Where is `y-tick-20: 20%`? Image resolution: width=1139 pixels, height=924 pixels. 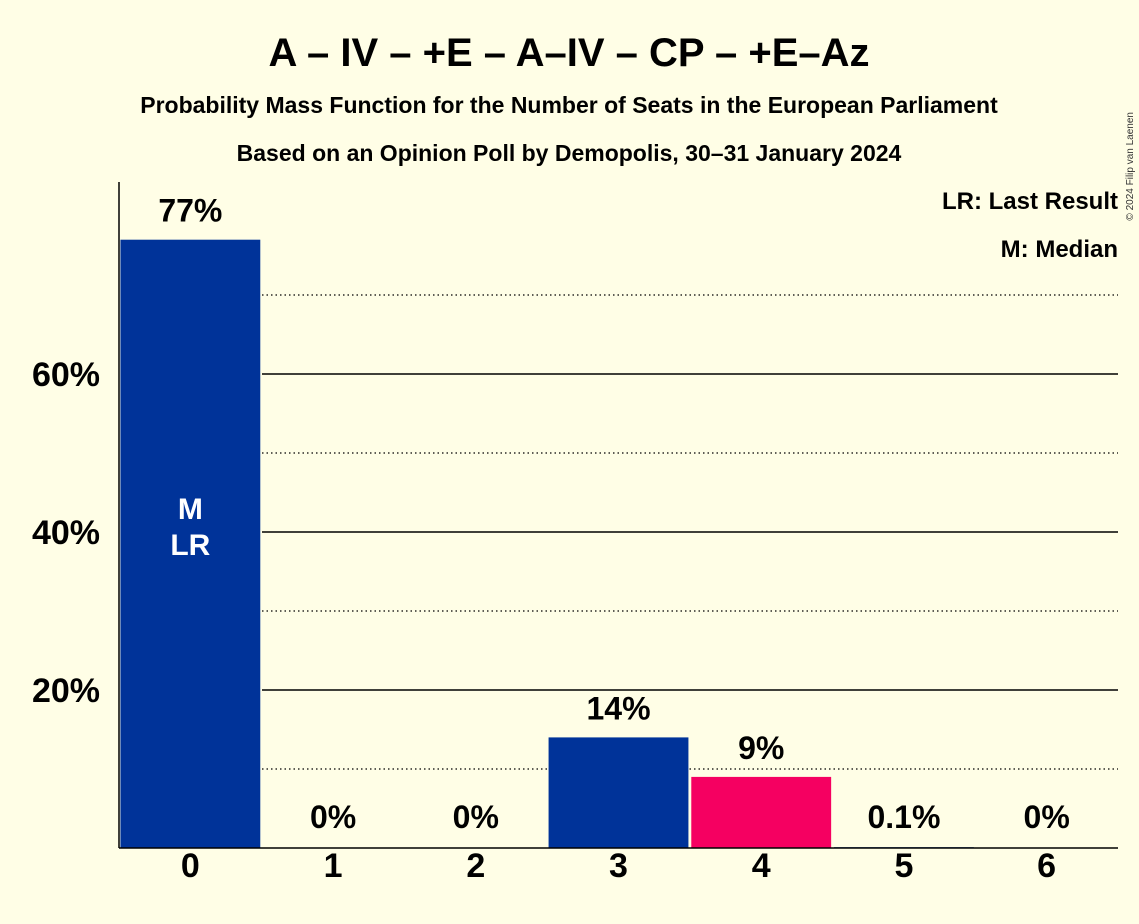 y-tick-20: 20% is located at coordinates (66, 691).